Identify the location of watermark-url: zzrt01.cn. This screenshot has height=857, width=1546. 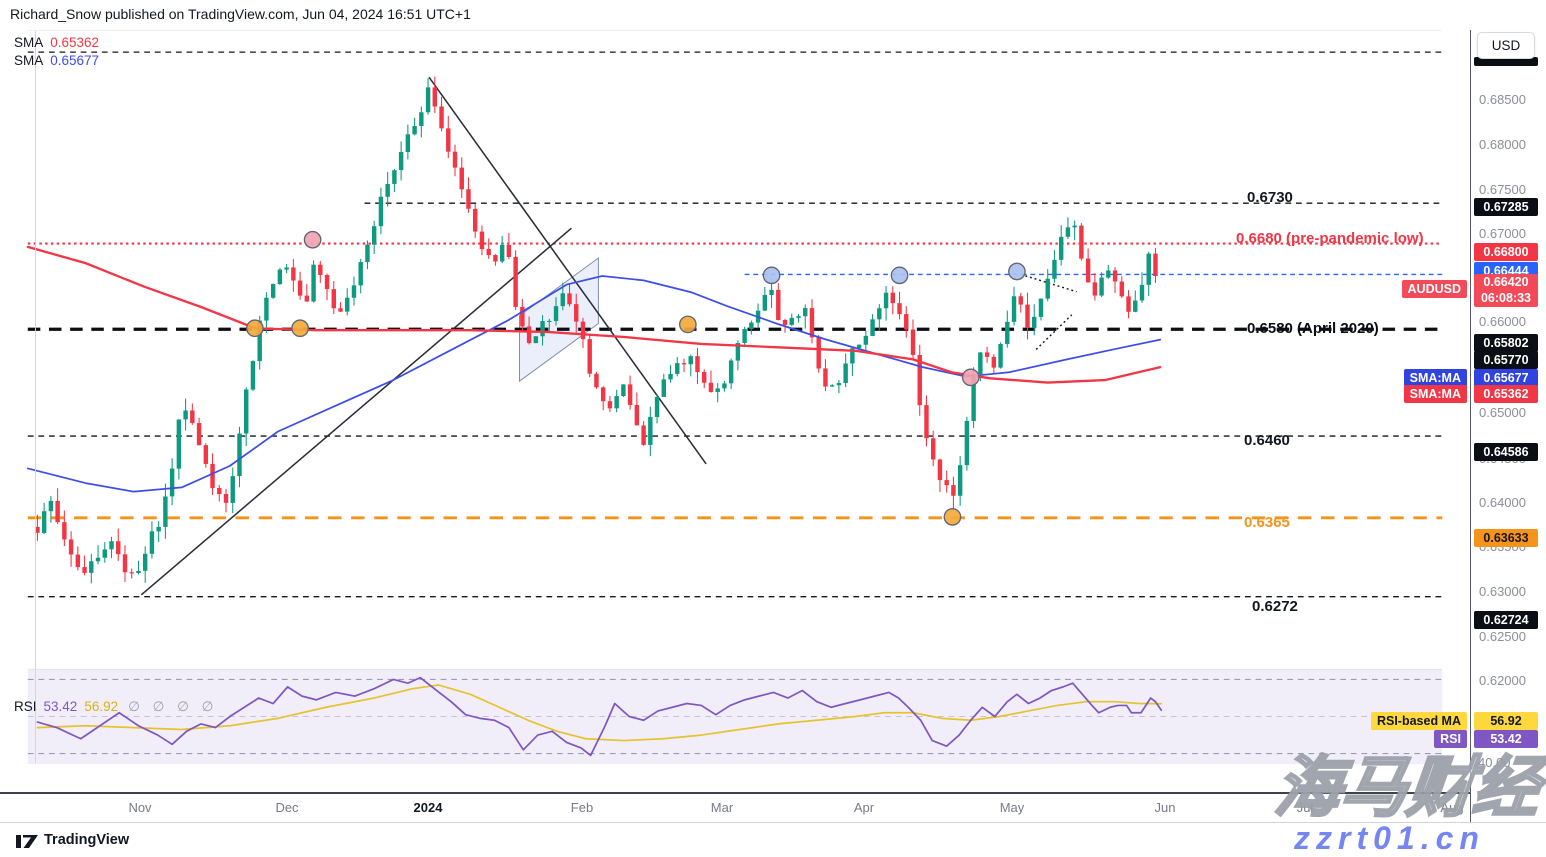
(1389, 838).